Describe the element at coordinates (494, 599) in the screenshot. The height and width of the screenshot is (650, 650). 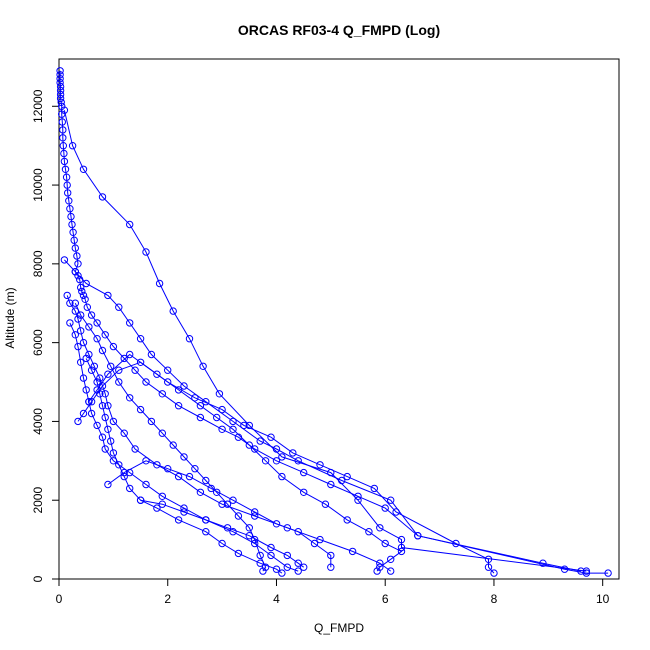
I see `x-tick-label: 8` at that location.